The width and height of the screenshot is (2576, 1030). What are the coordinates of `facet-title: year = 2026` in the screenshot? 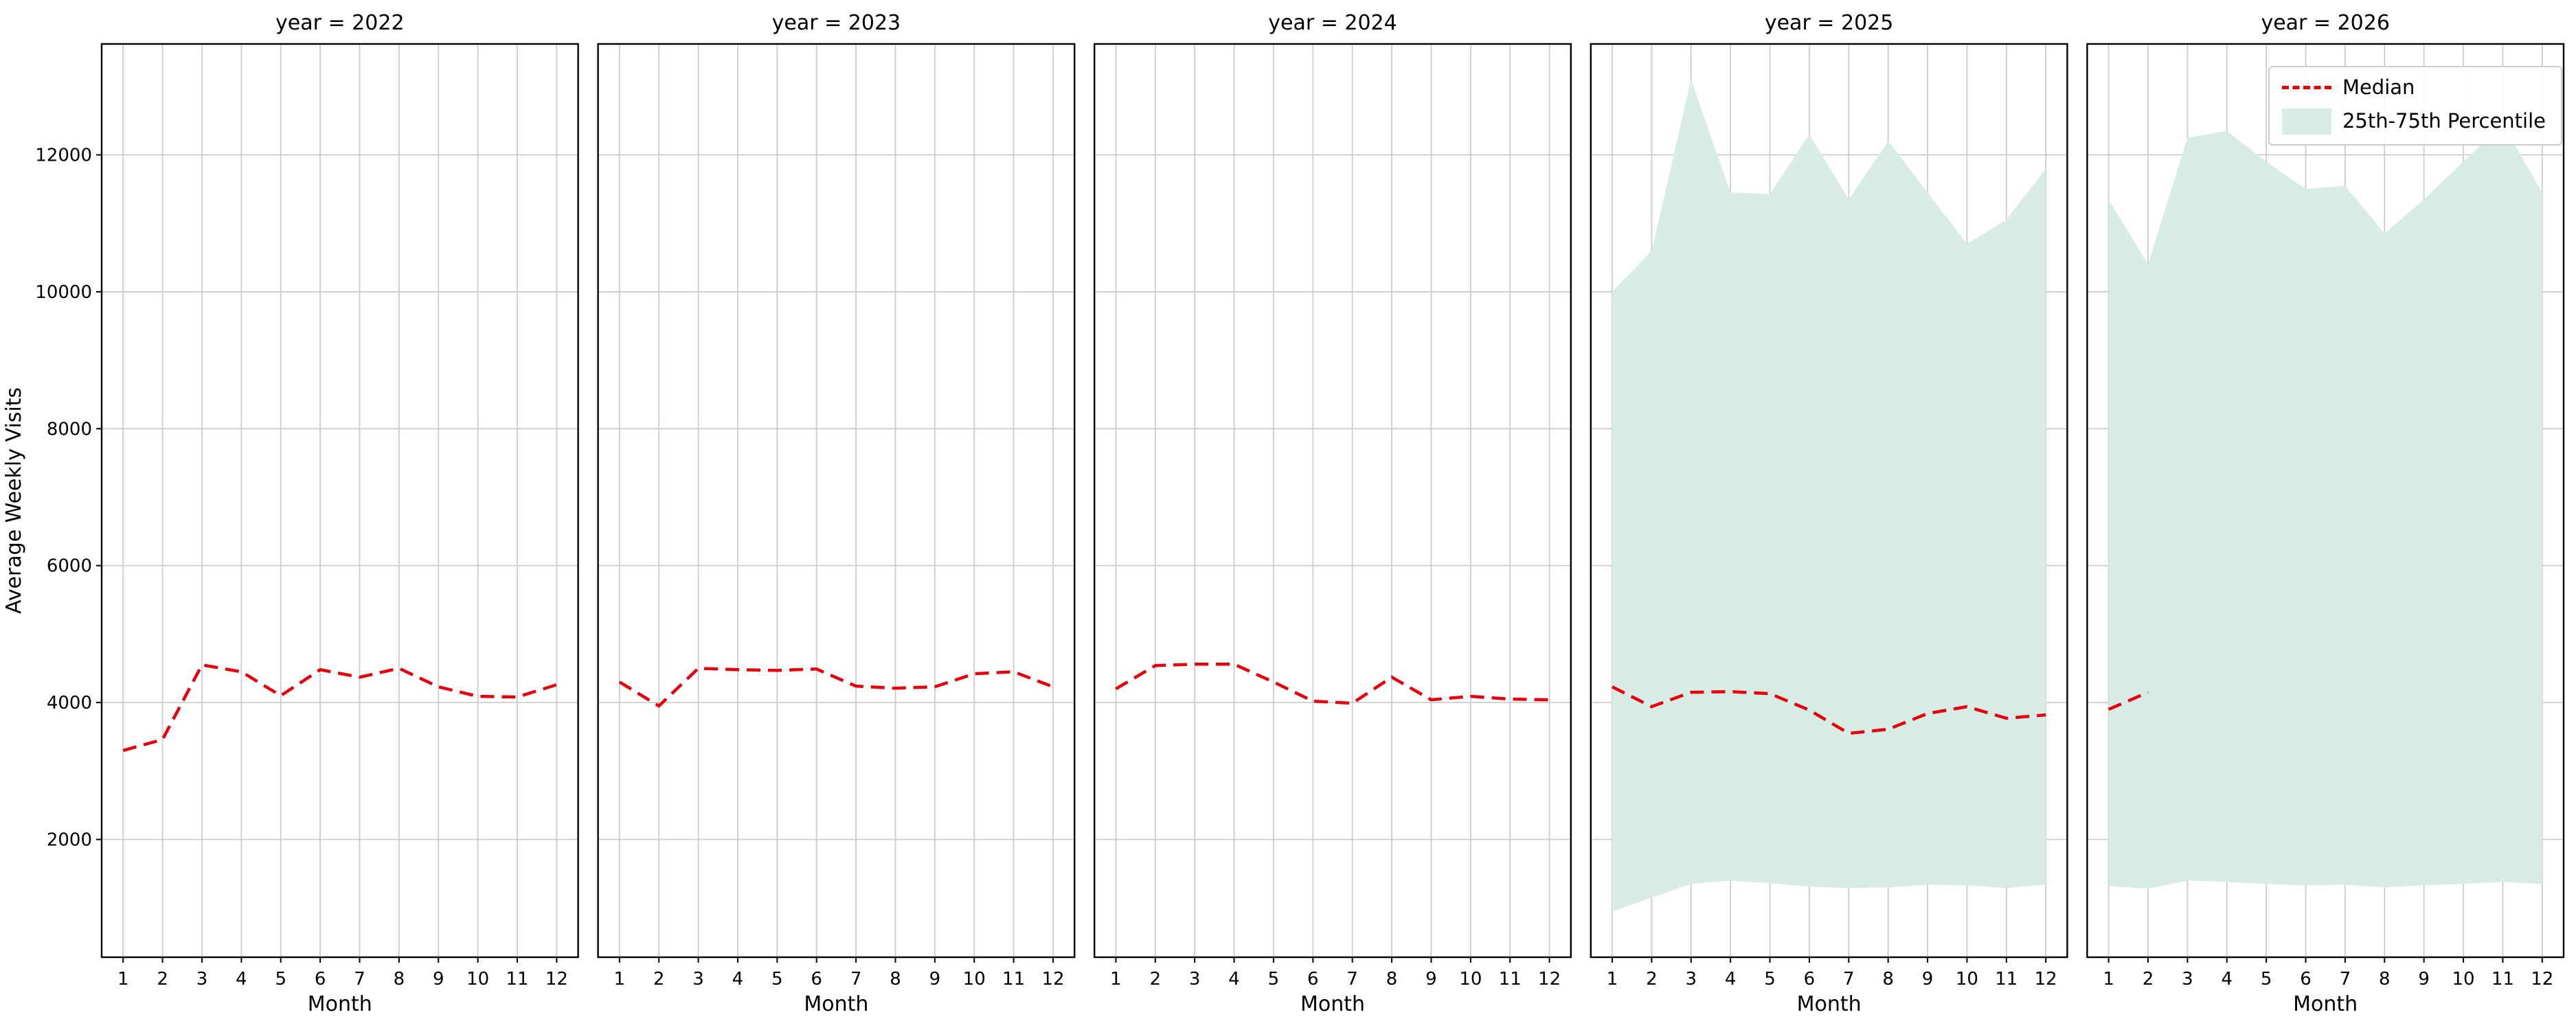 It's located at (2325, 23).